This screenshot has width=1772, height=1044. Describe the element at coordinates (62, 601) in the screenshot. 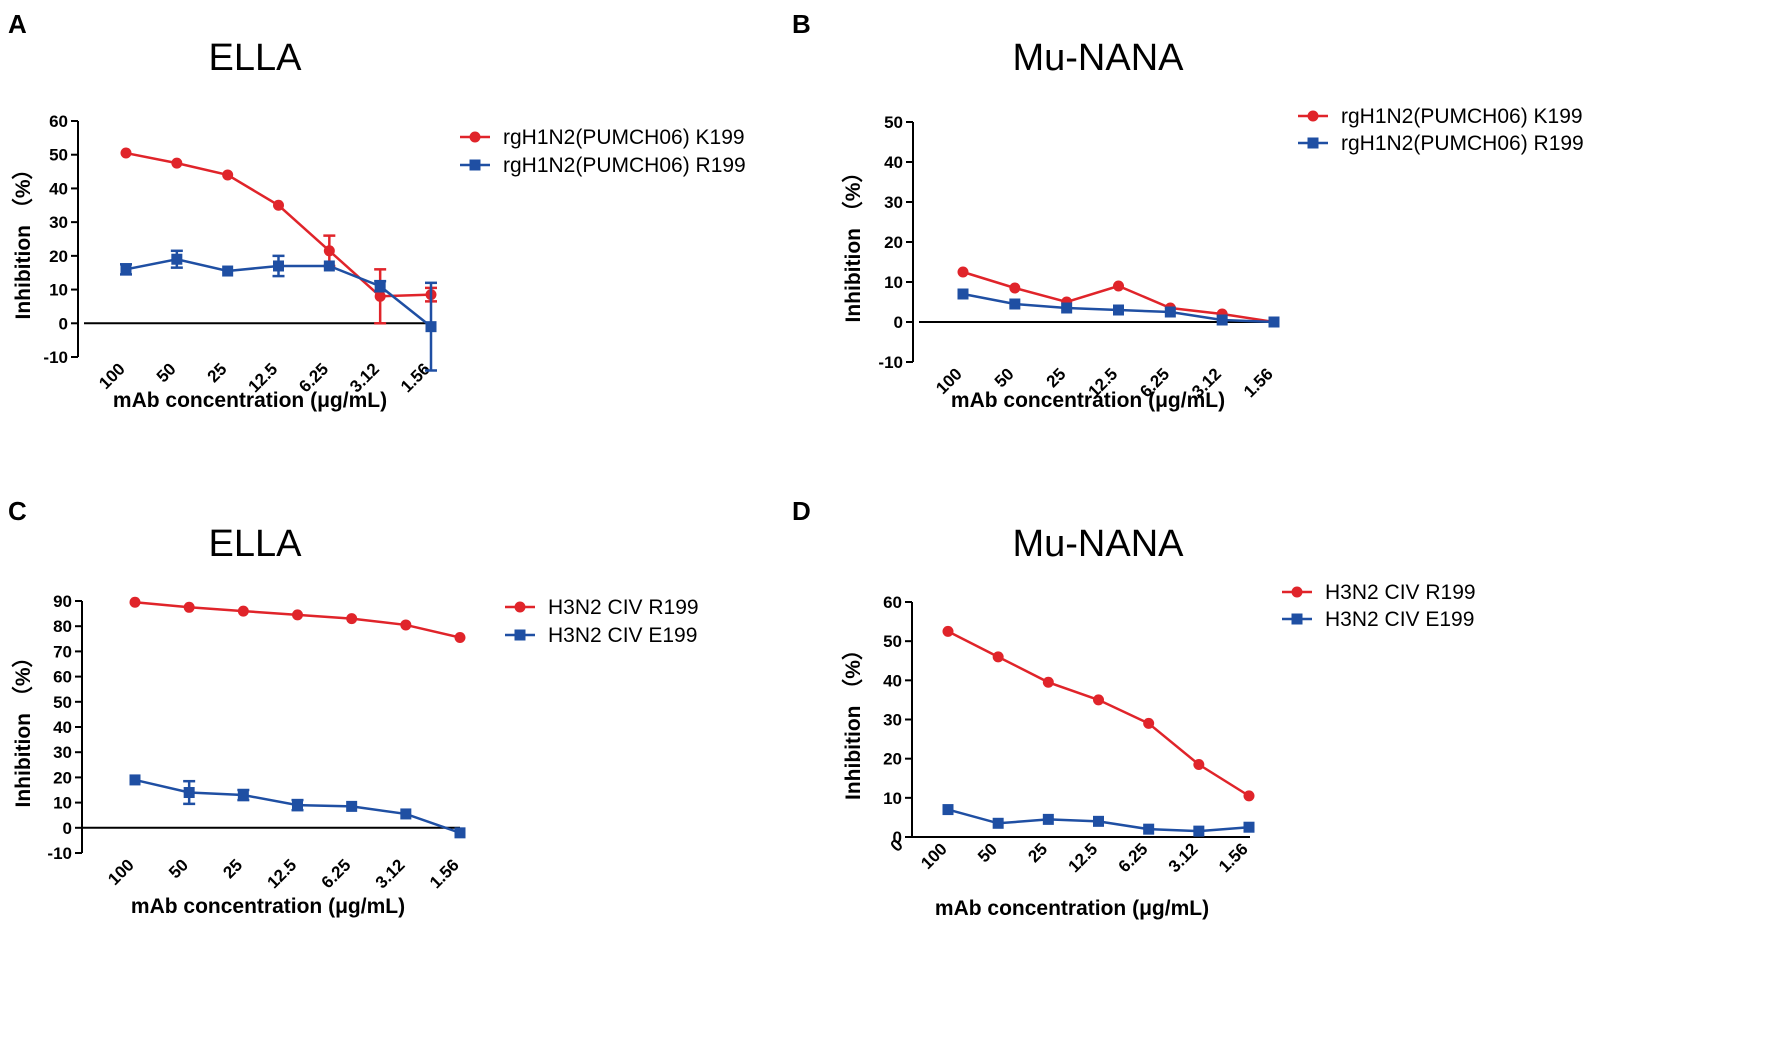

I see `y-tick-label: 90` at that location.